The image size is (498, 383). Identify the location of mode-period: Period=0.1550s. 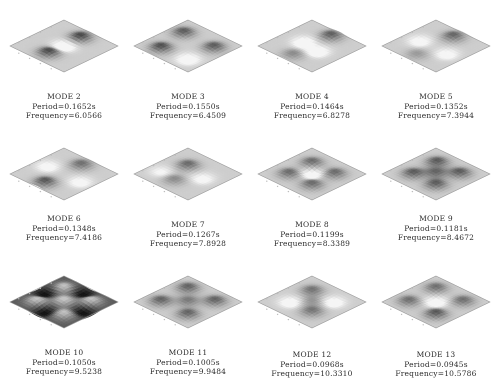
(188, 106).